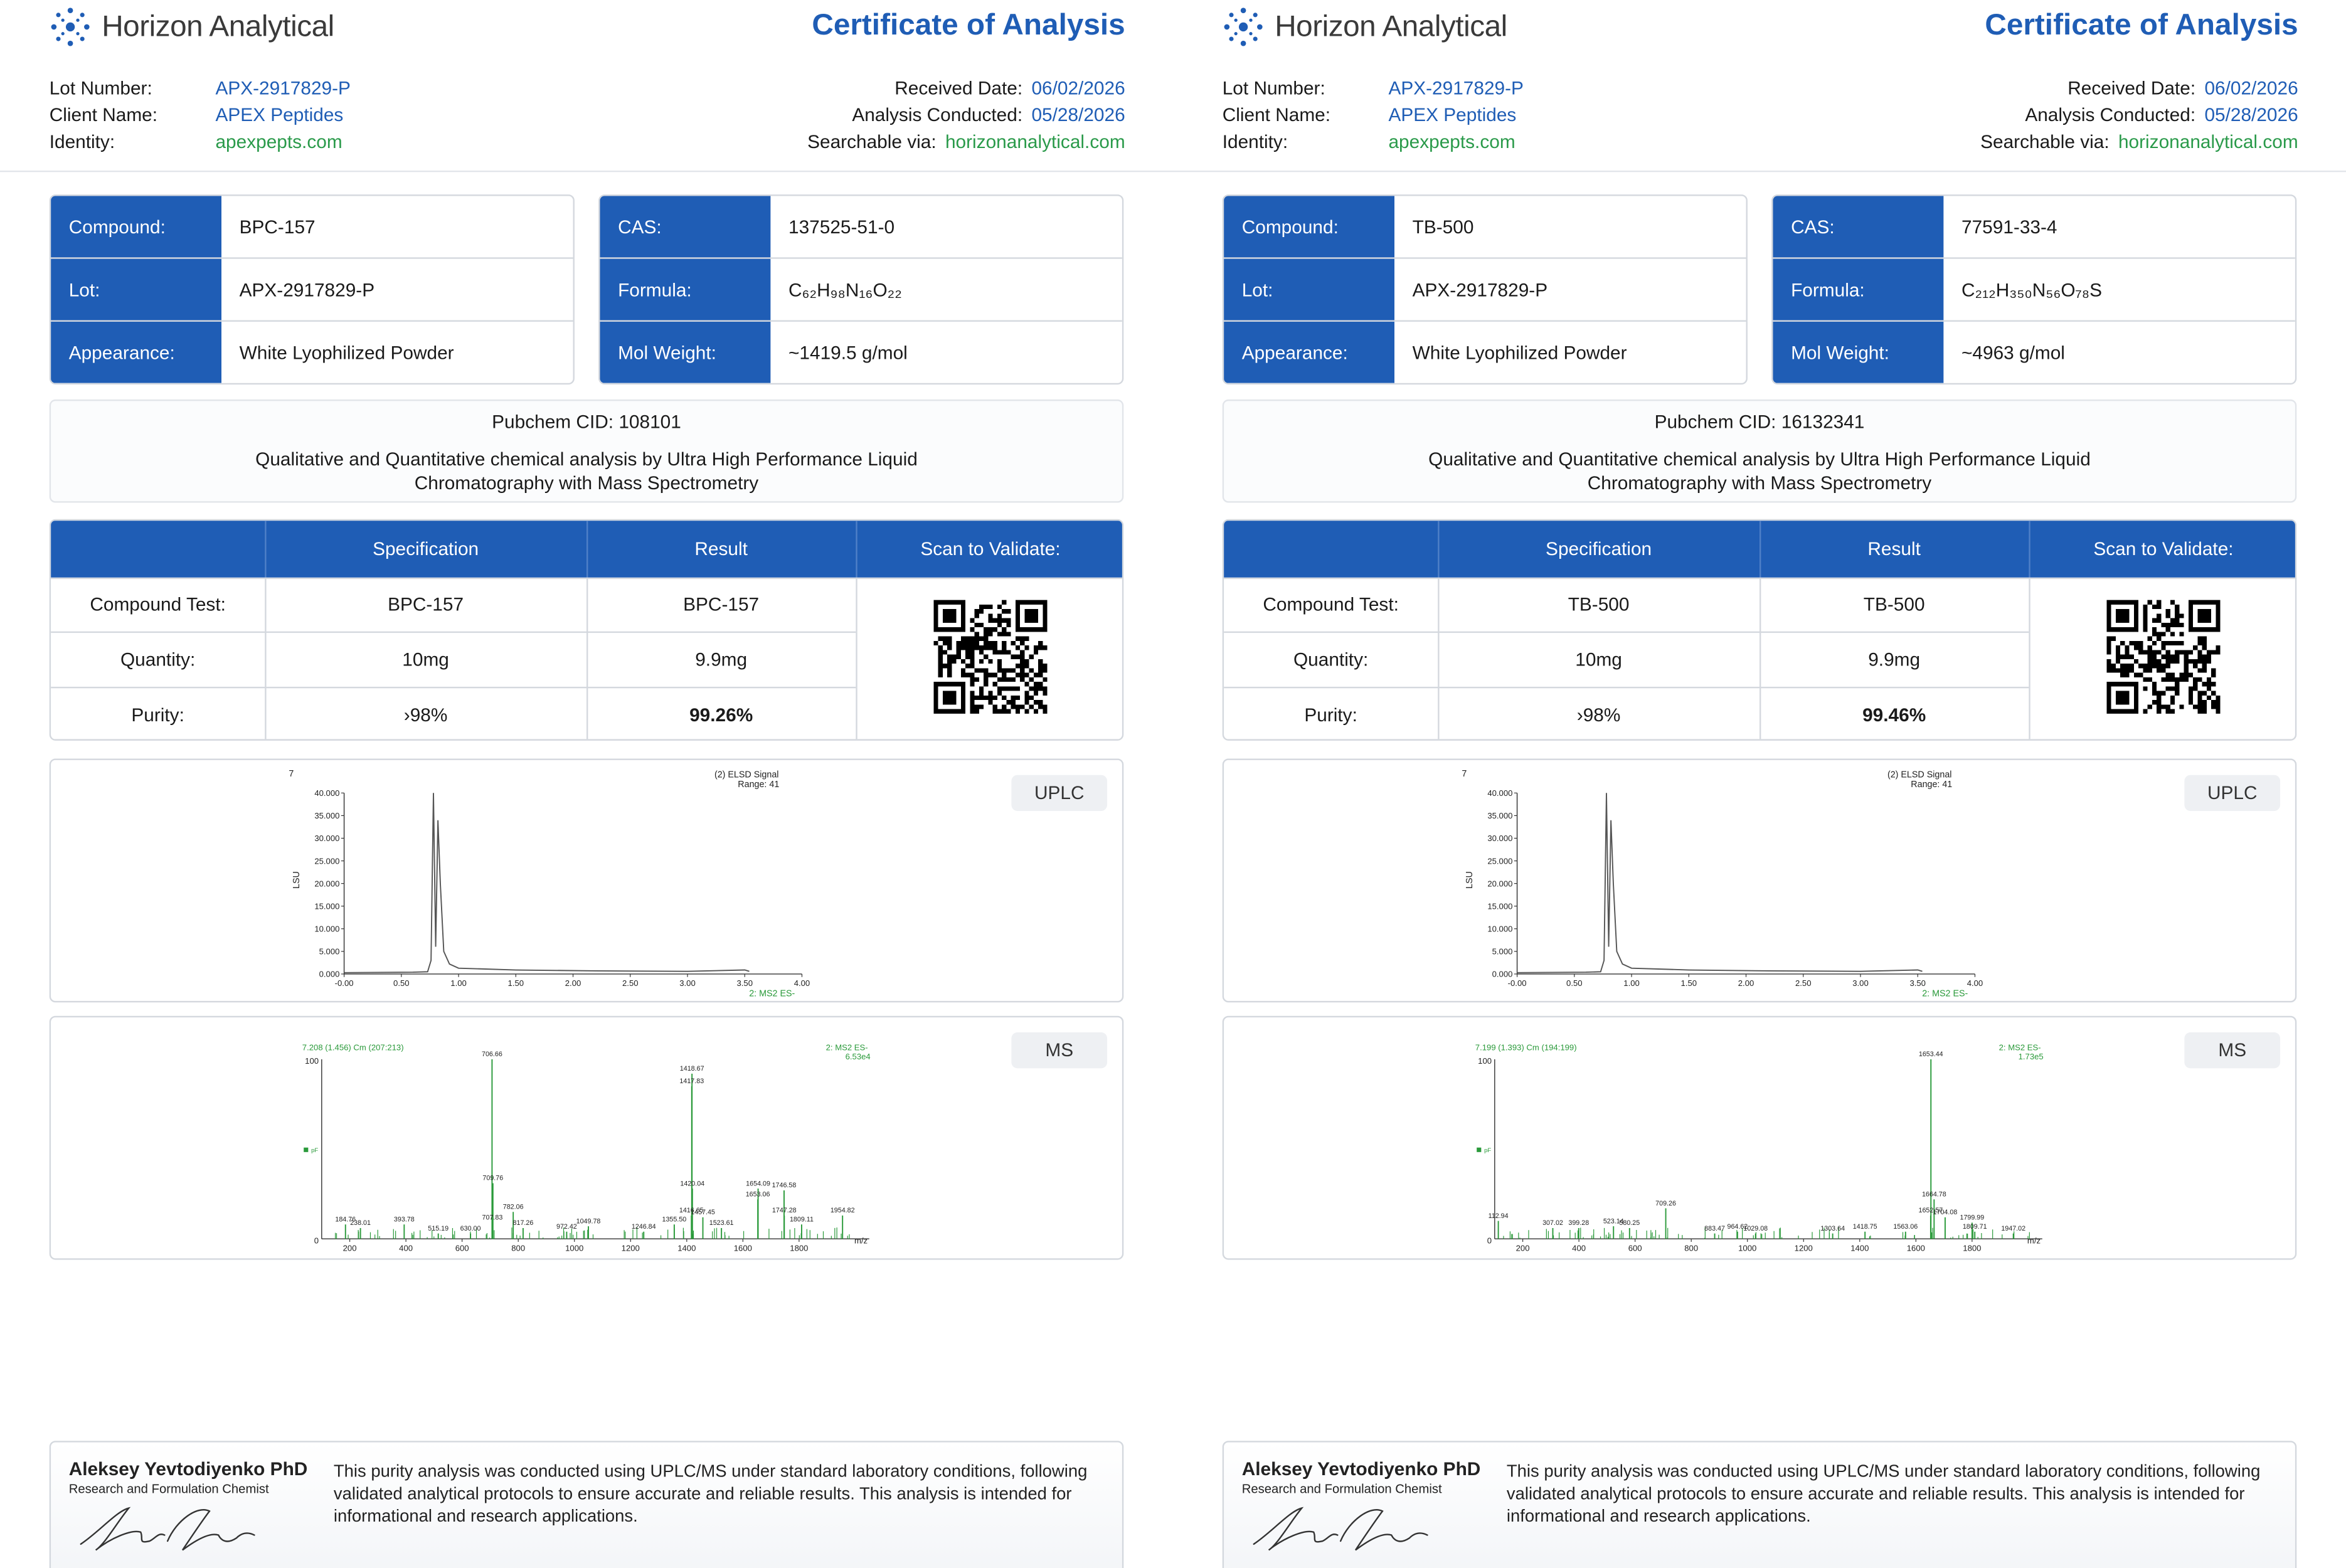 This screenshot has height=1568, width=2346. What do you see at coordinates (688, 983) in the screenshot?
I see `uplc-x-tick: 3.00` at bounding box center [688, 983].